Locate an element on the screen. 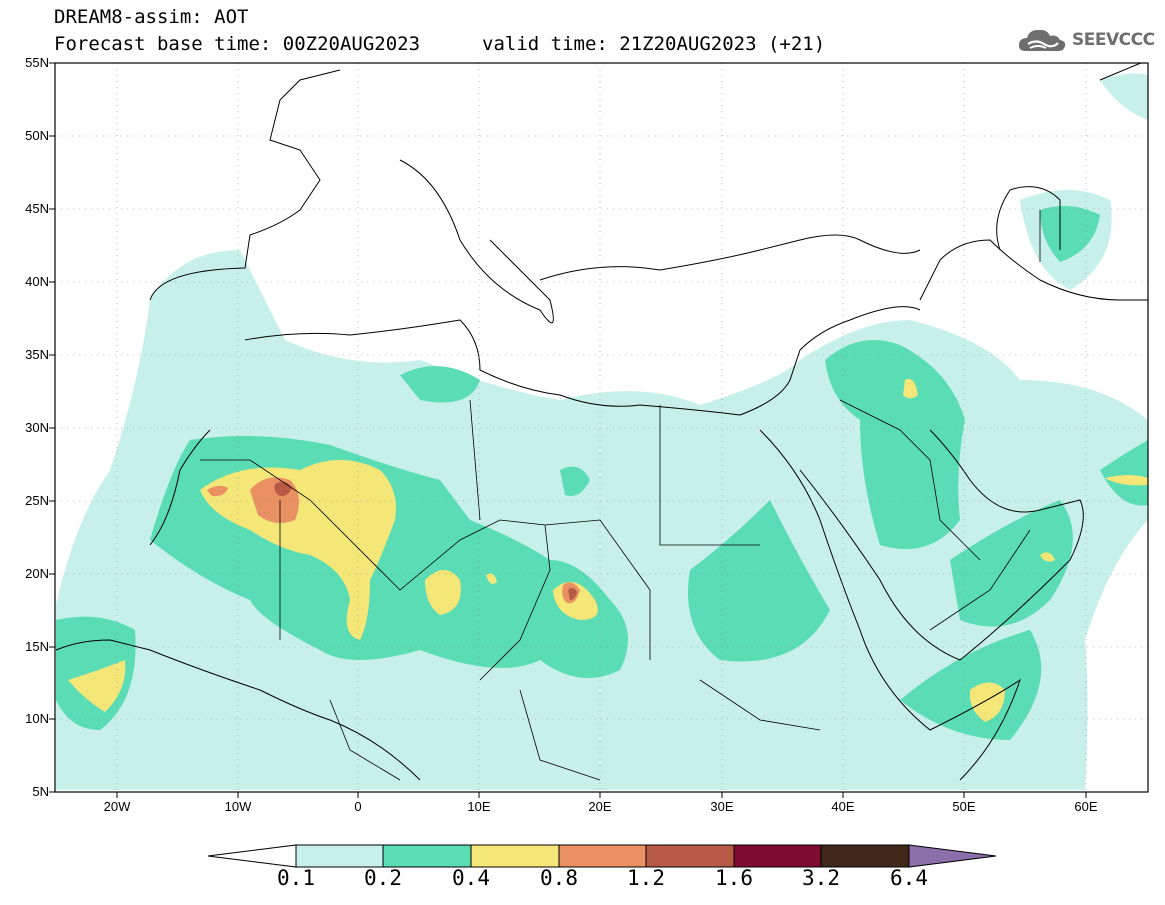 The image size is (1165, 905). lon-label: 60E is located at coordinates (1086, 806).